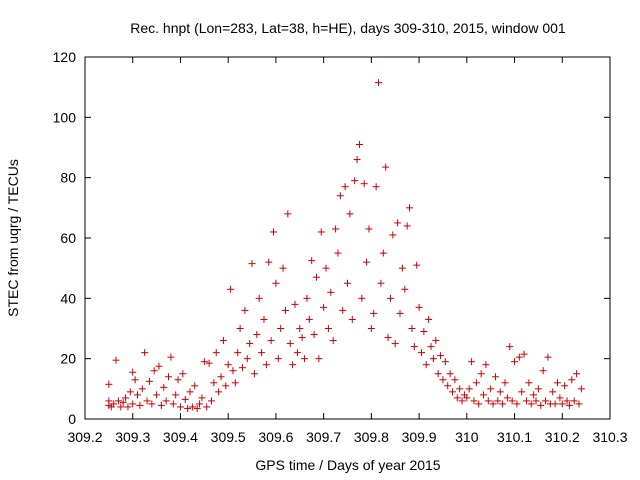 The image size is (640, 480). What do you see at coordinates (228, 437) in the screenshot?
I see `x-tick-label: 309.5` at bounding box center [228, 437].